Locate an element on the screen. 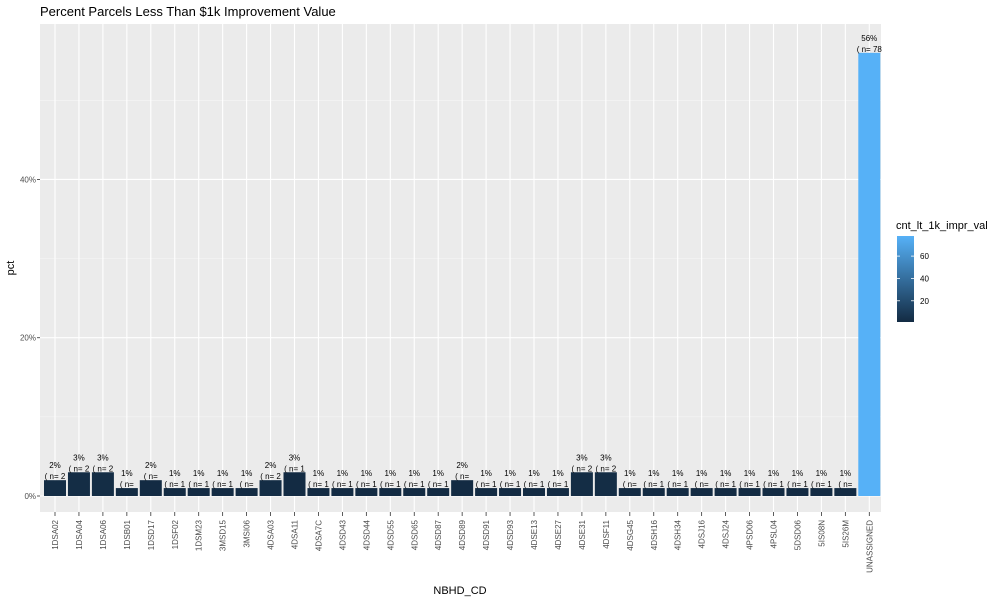 The width and height of the screenshot is (1000, 605). bar-4dsd91 is located at coordinates (486, 492).